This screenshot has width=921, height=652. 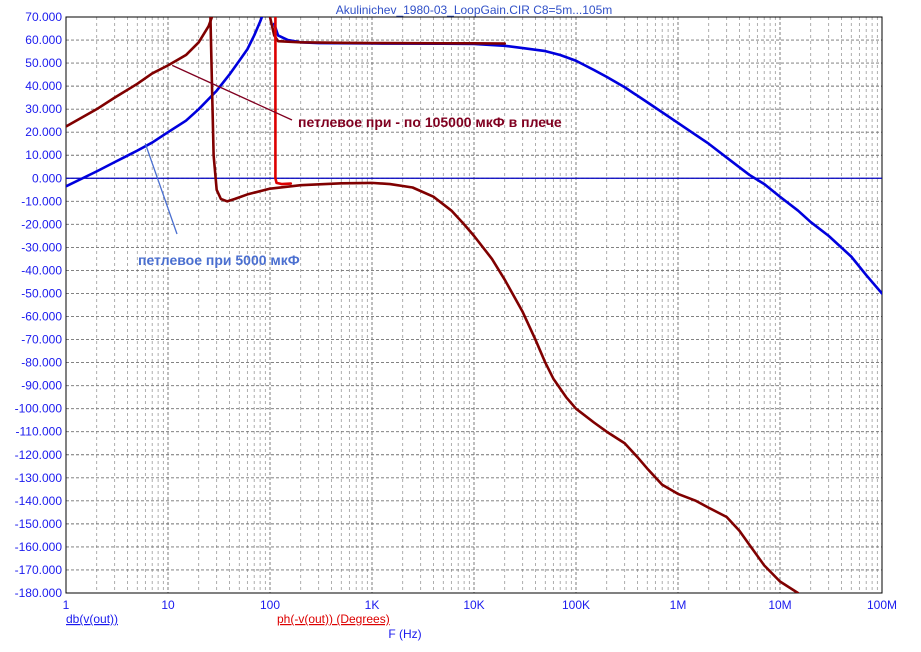 I want to click on y-tick-label: -160.000, so click(x=39, y=547).